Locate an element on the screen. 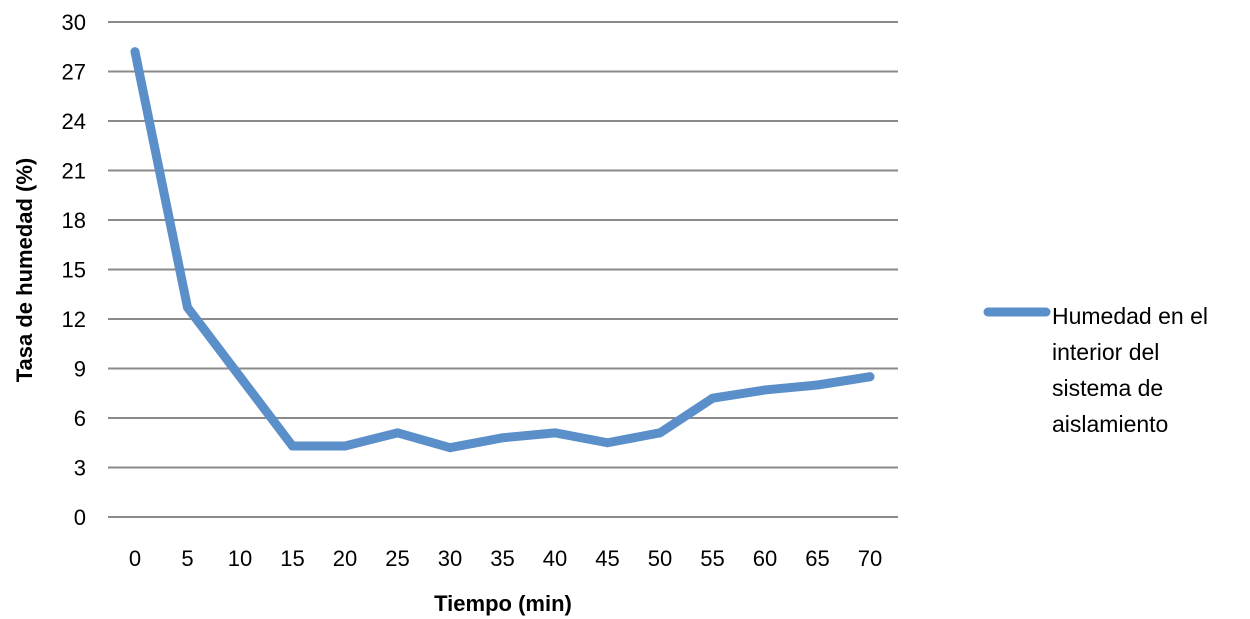 Image resolution: width=1250 pixels, height=619 pixels. legend-label-line: interior del is located at coordinates (1105, 352).